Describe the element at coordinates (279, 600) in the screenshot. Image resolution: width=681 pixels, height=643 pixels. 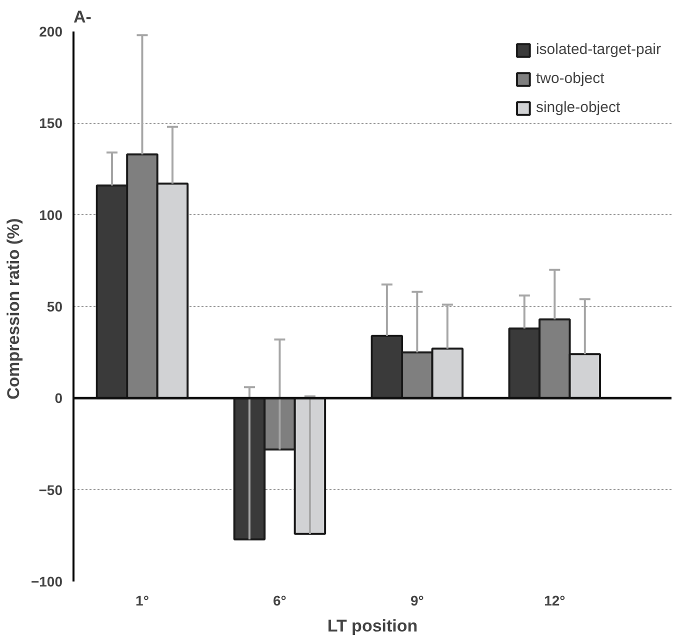
I see `x-tick-label: 6°` at that location.